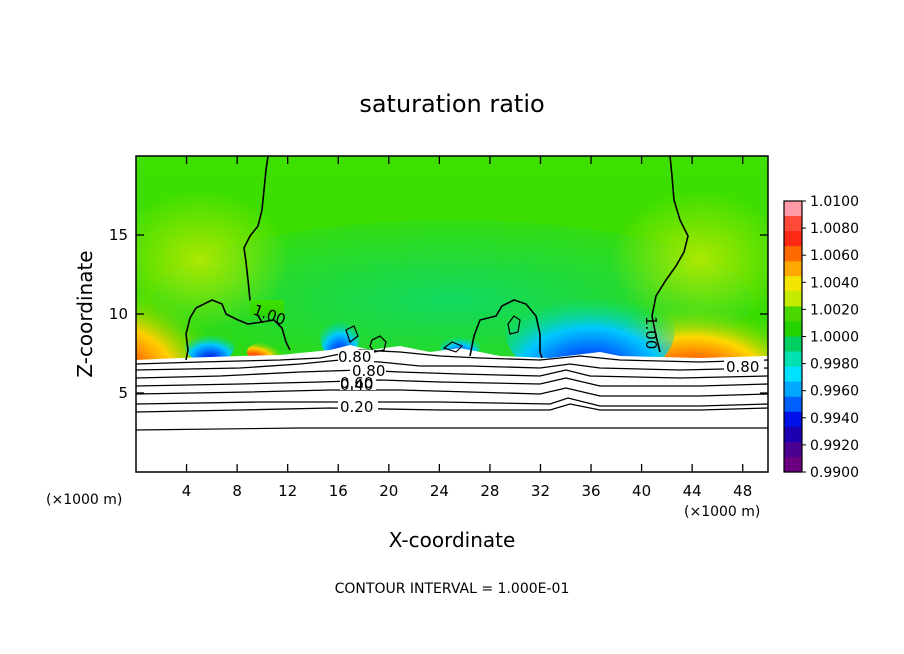 This screenshot has height=654, width=904. Describe the element at coordinates (187, 491) in the screenshot. I see `x-tick-label: 4` at that location.